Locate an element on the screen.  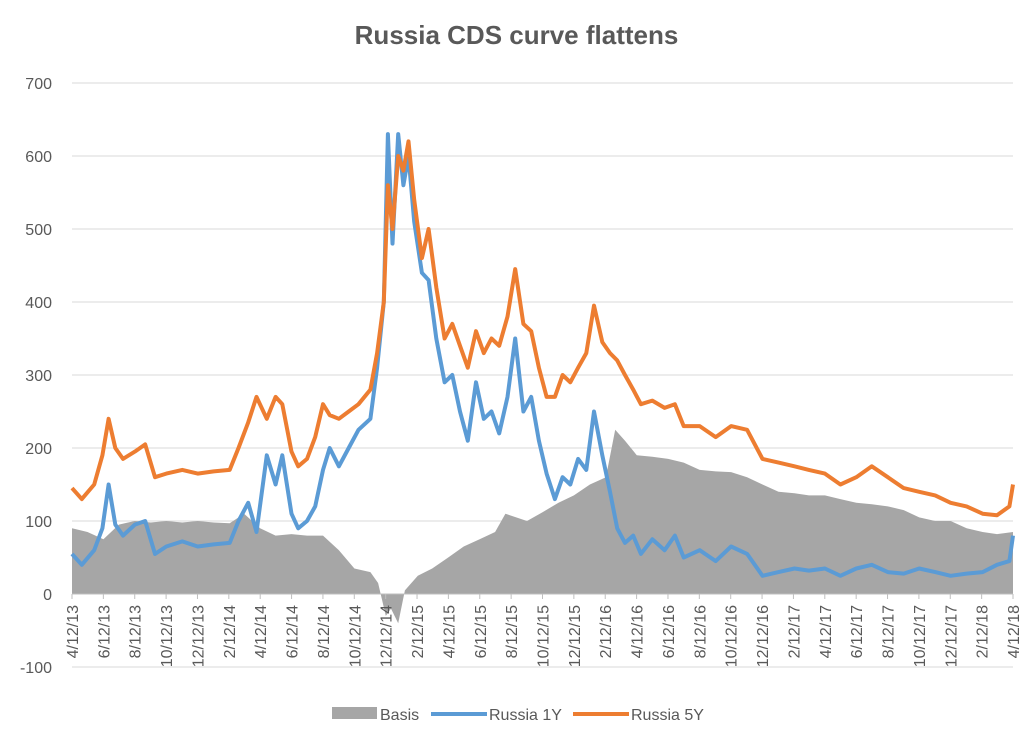
x-tick-label: 4/12/15 is located at coordinates (449, 631).